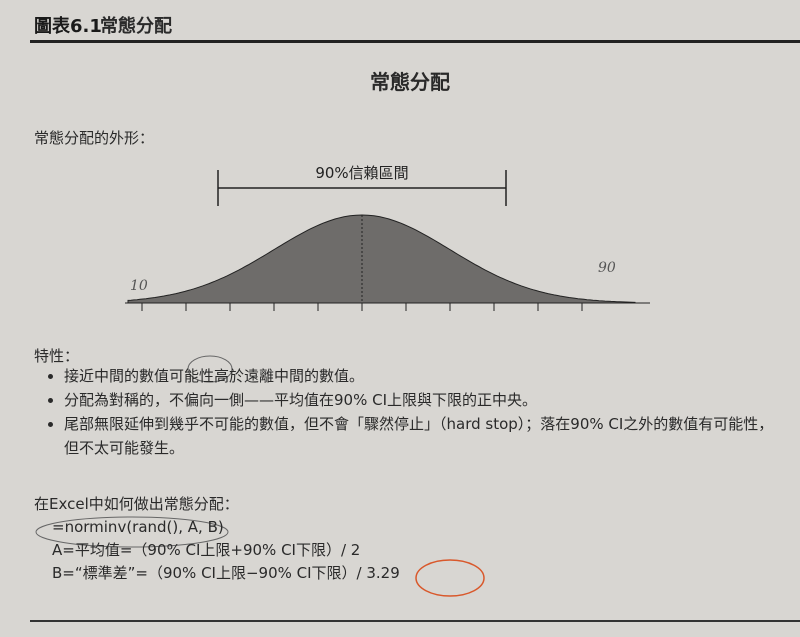 The image size is (800, 637). Describe the element at coordinates (381, 259) in the screenshot. I see `bell-curve` at that location.